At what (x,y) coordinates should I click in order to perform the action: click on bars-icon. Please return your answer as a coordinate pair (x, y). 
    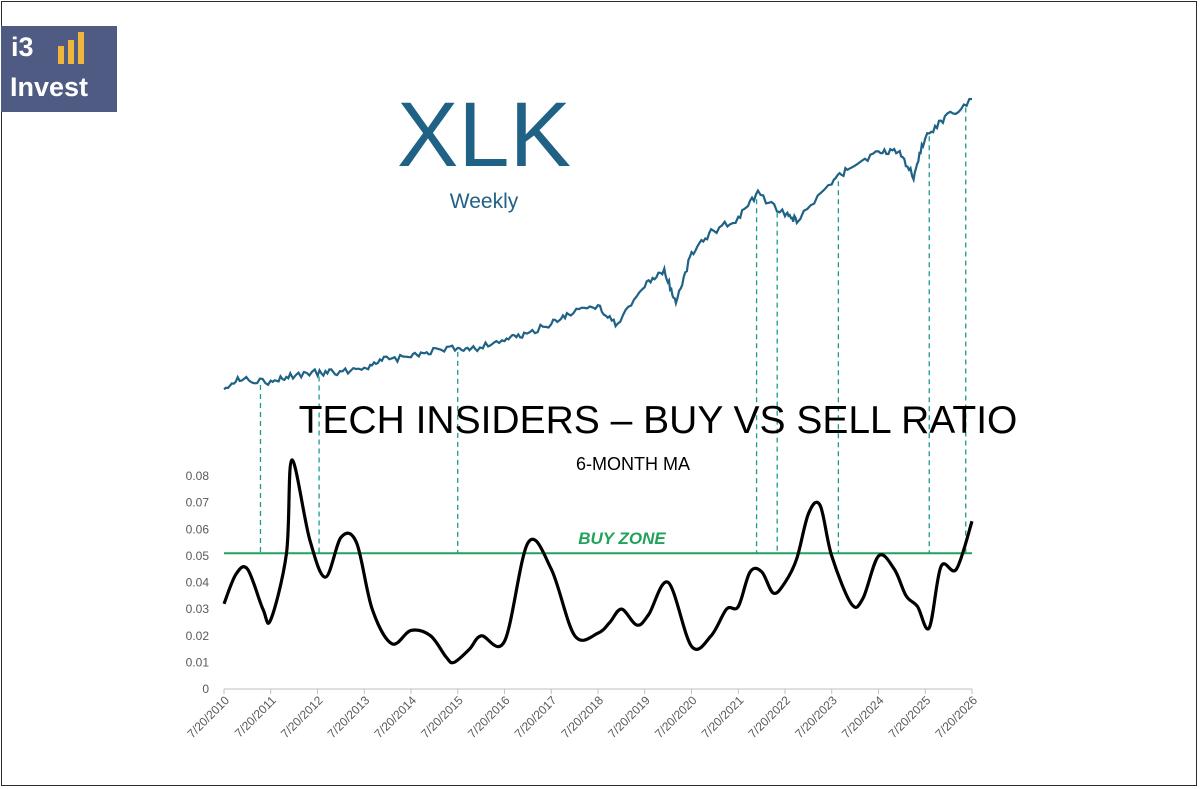
    Looking at the image, I should click on (71, 48).